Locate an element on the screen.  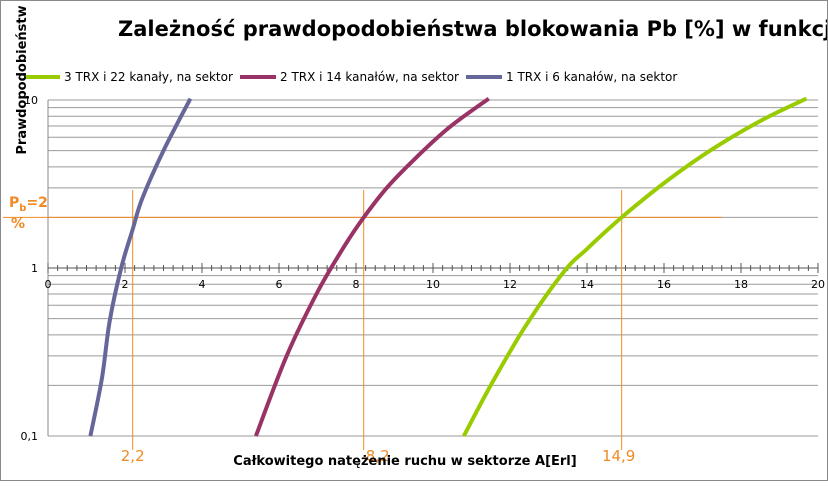
legend-label-3: 1 TRX i 6 kanałów, na sektor is located at coordinates (591, 77).